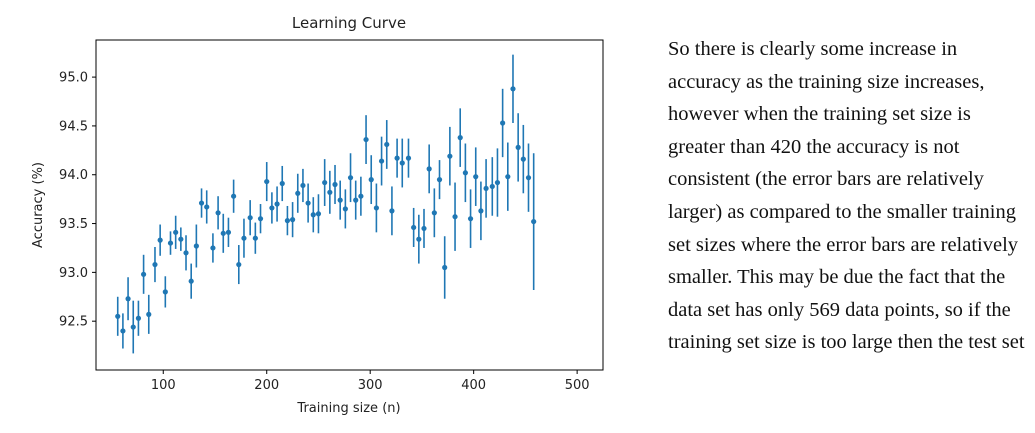  What do you see at coordinates (73, 78) in the screenshot?
I see `y-tick-label: 95.0` at bounding box center [73, 78].